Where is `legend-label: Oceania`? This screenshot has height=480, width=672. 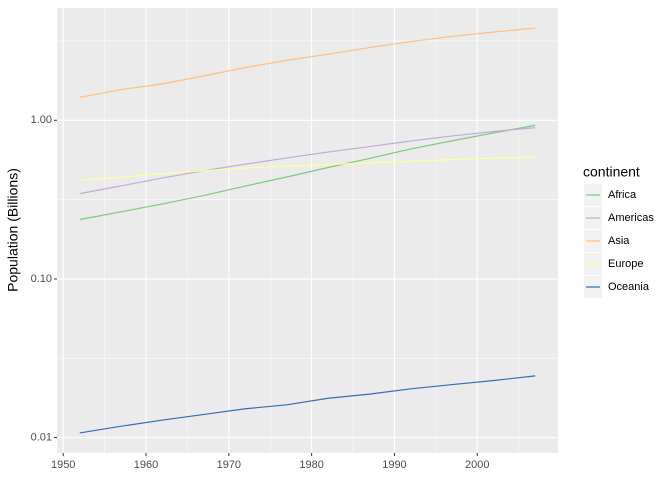 legend-label: Oceania is located at coordinates (629, 287).